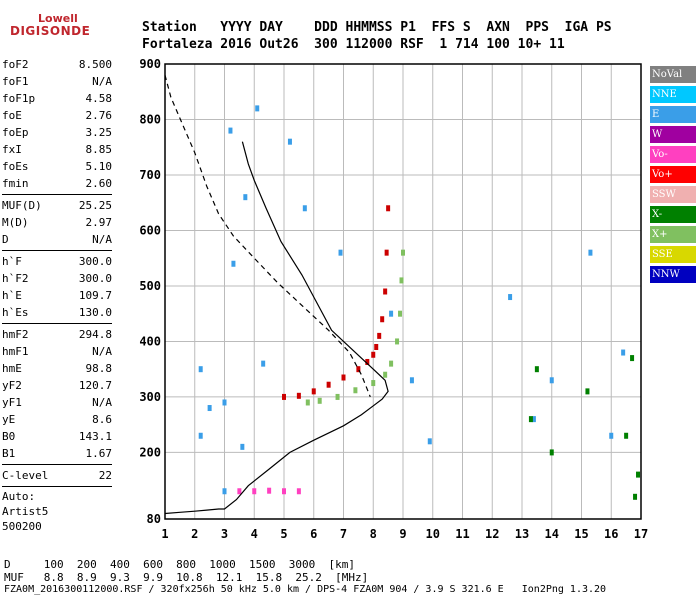 Image resolution: width=700 pixels, height=600 pixels. I want to click on x-tick-label: 2, so click(194, 534).